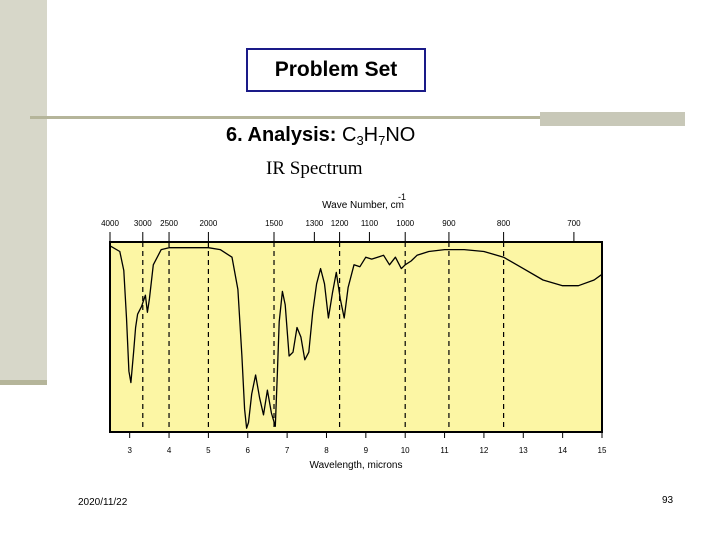  Describe the element at coordinates (363, 205) in the screenshot. I see `top-axis-label: Wave Number, cm` at that location.